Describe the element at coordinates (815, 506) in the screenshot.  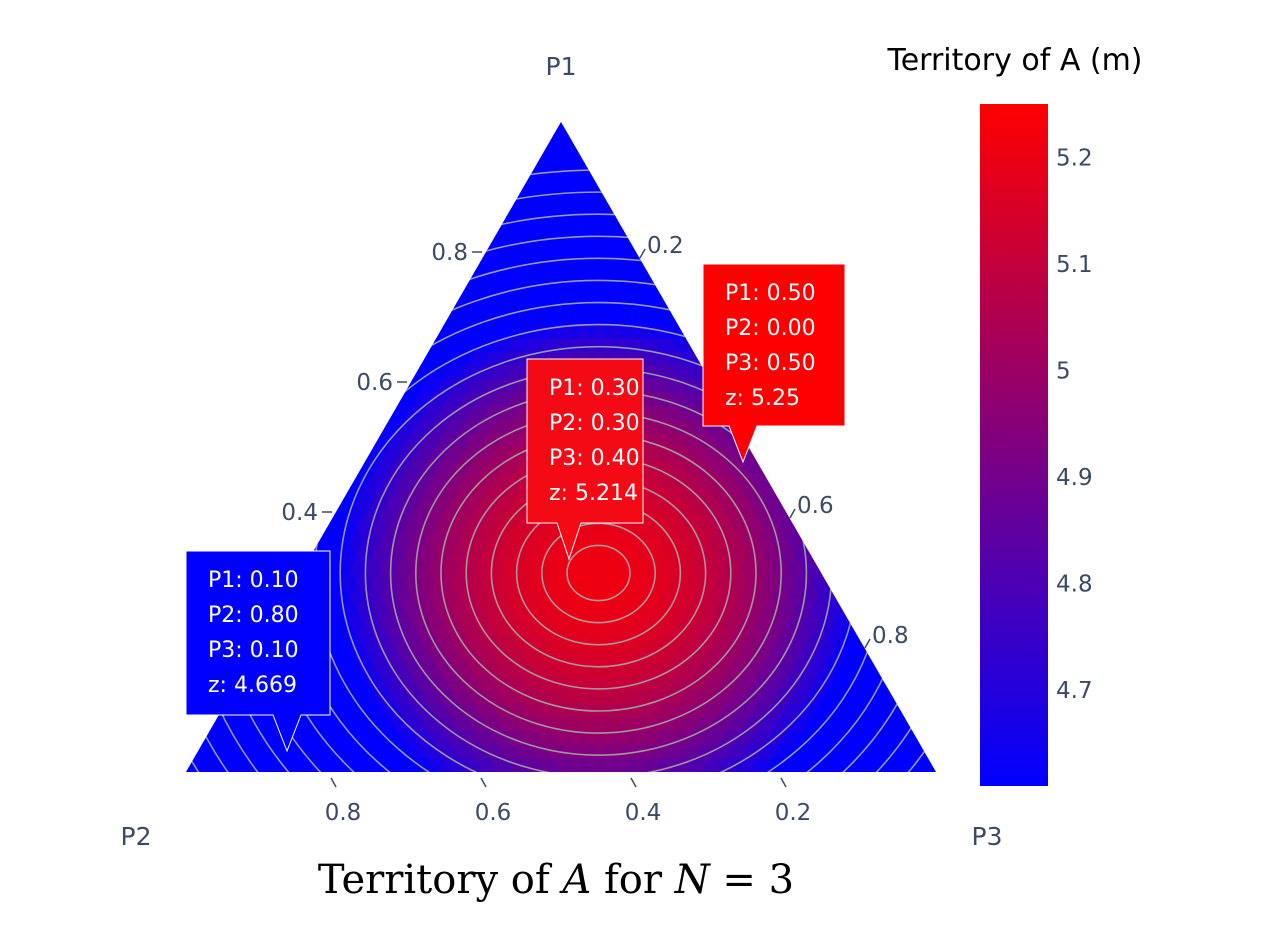
I see `tick-label-p3: 0.6` at that location.